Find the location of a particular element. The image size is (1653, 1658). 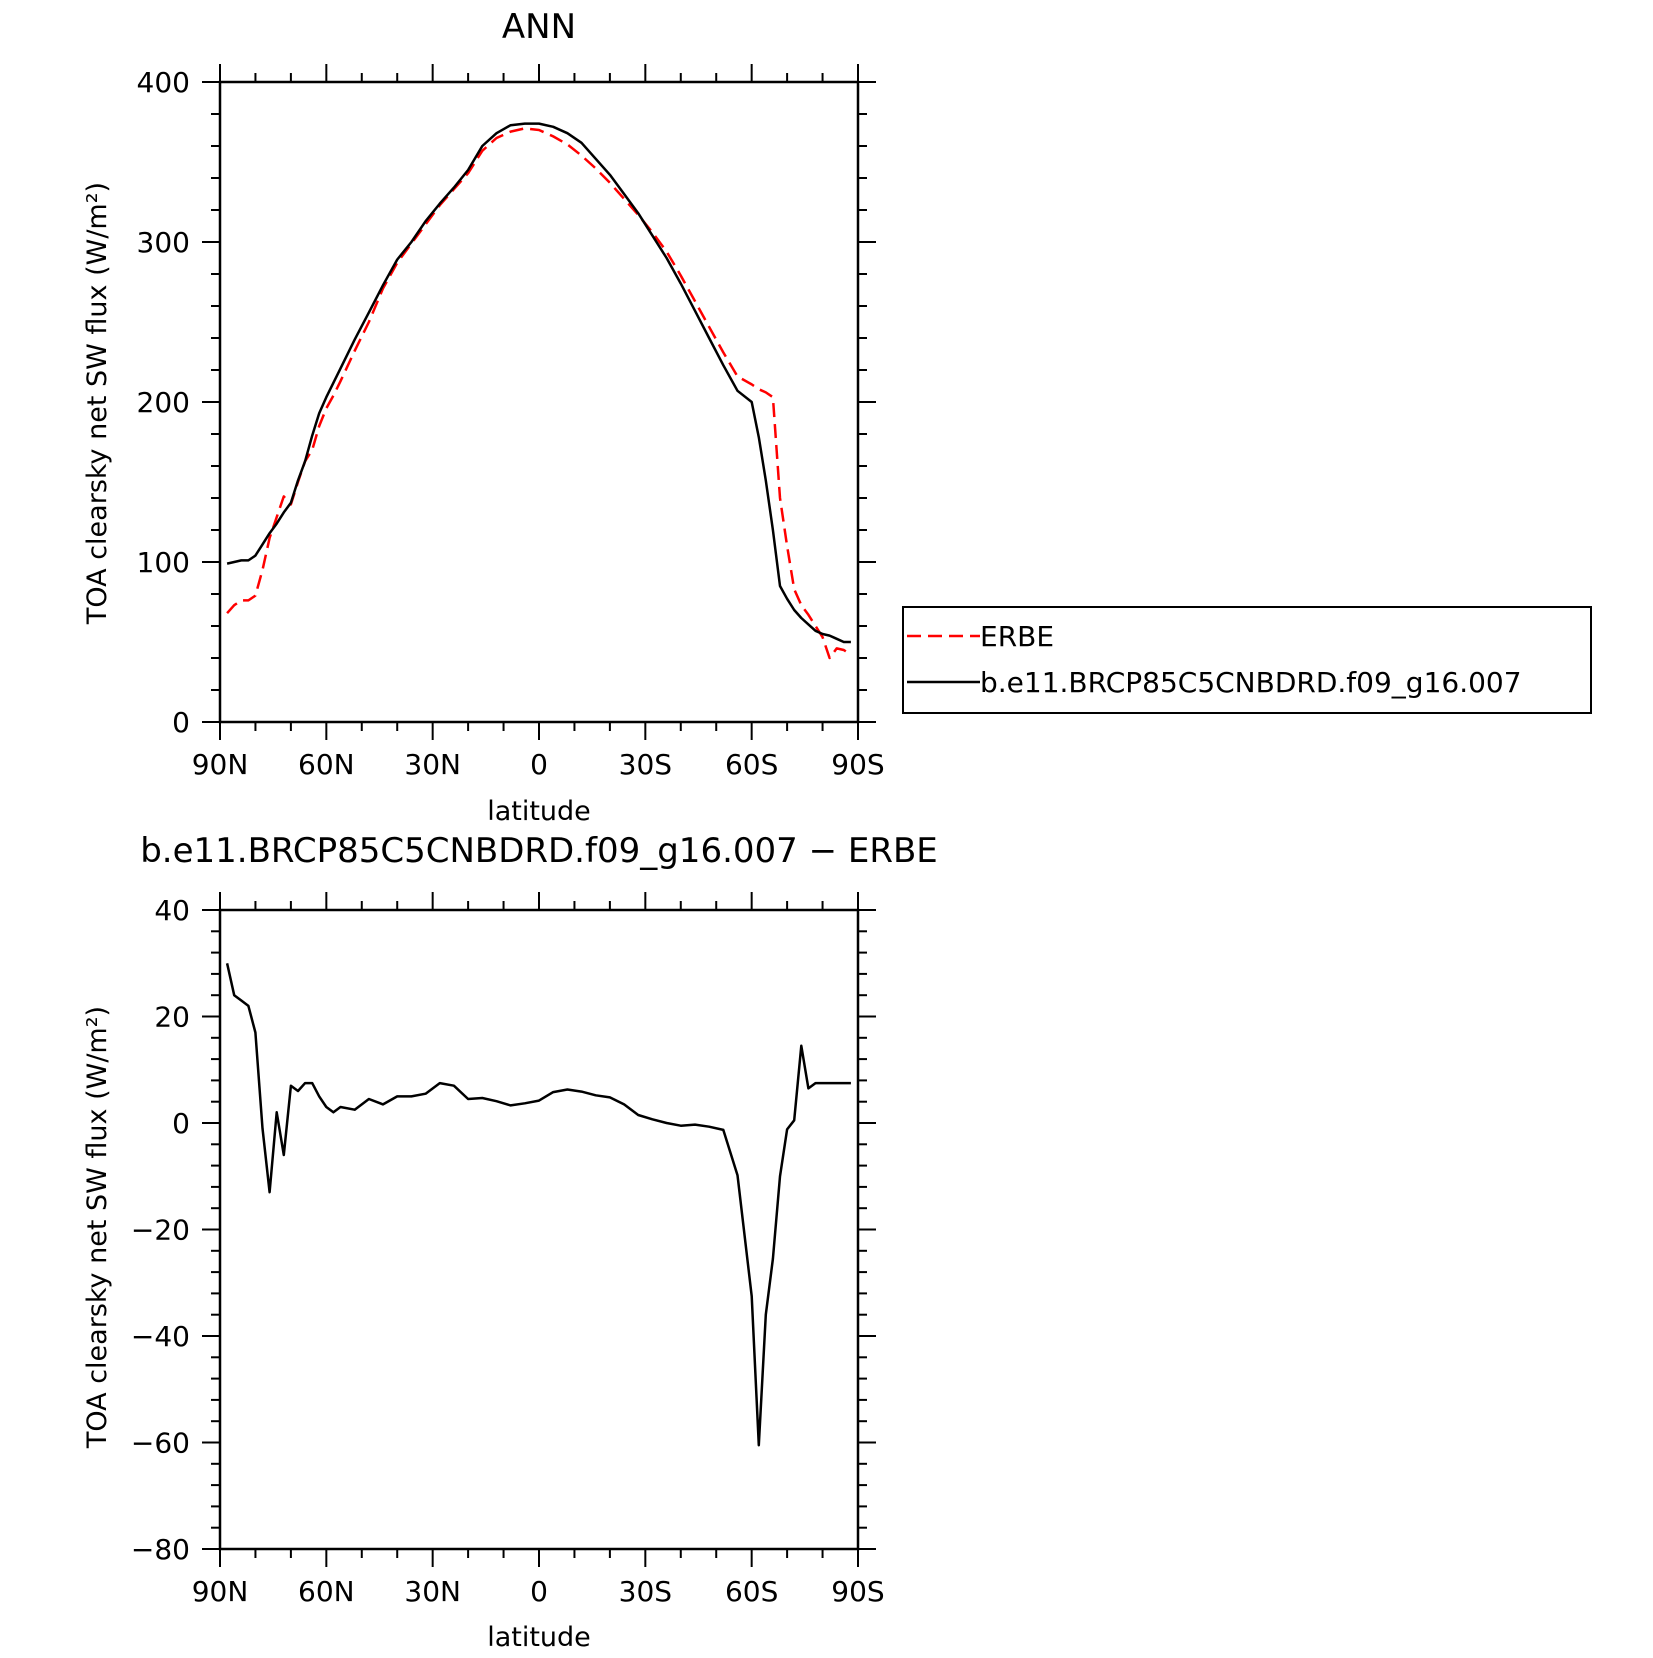

bottom-y-tick-label: 0 is located at coordinates (181, 1123).